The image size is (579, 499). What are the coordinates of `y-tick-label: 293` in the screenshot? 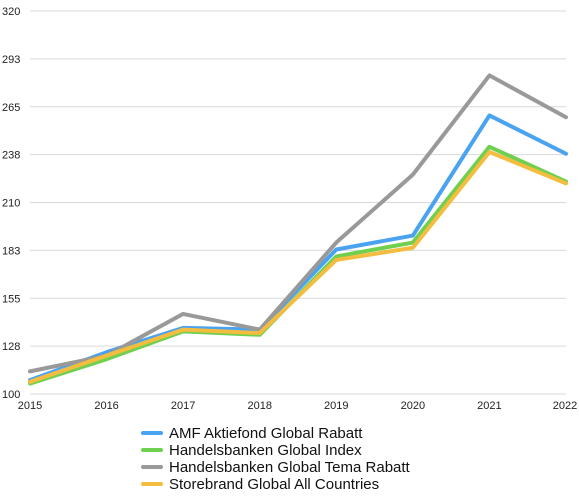 It's located at (11, 60).